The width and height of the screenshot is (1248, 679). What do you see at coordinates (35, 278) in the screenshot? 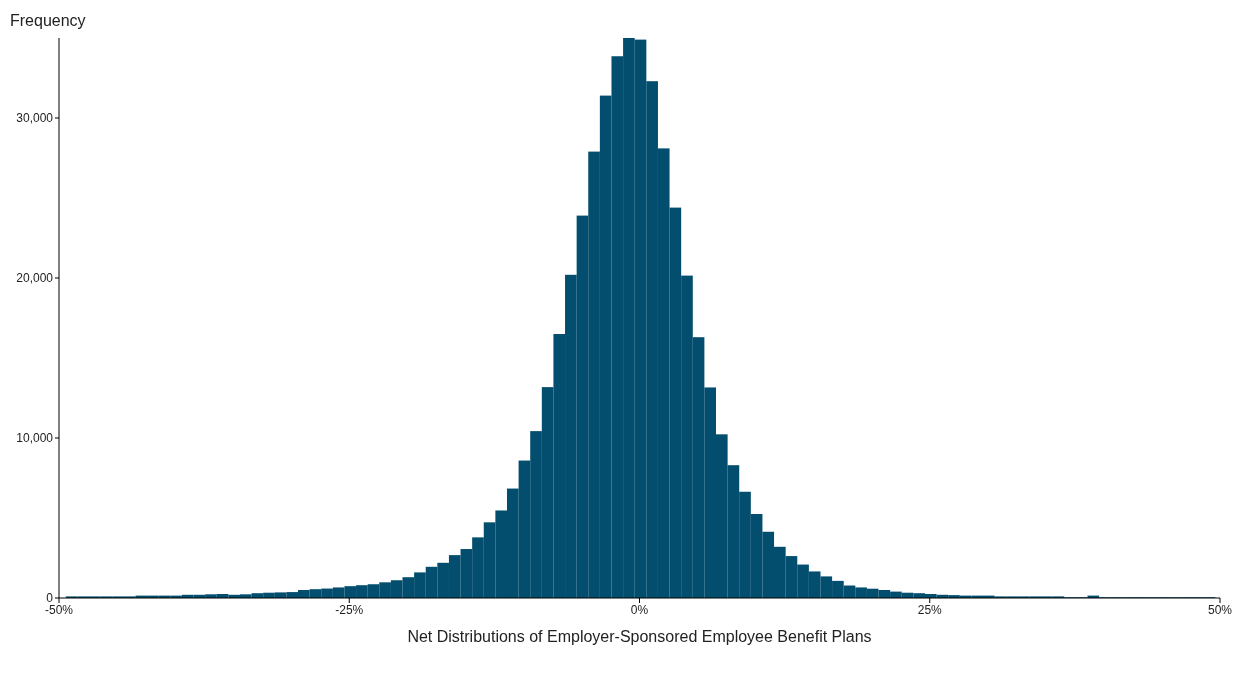
I see `y-tick-label: 20,000` at bounding box center [35, 278].